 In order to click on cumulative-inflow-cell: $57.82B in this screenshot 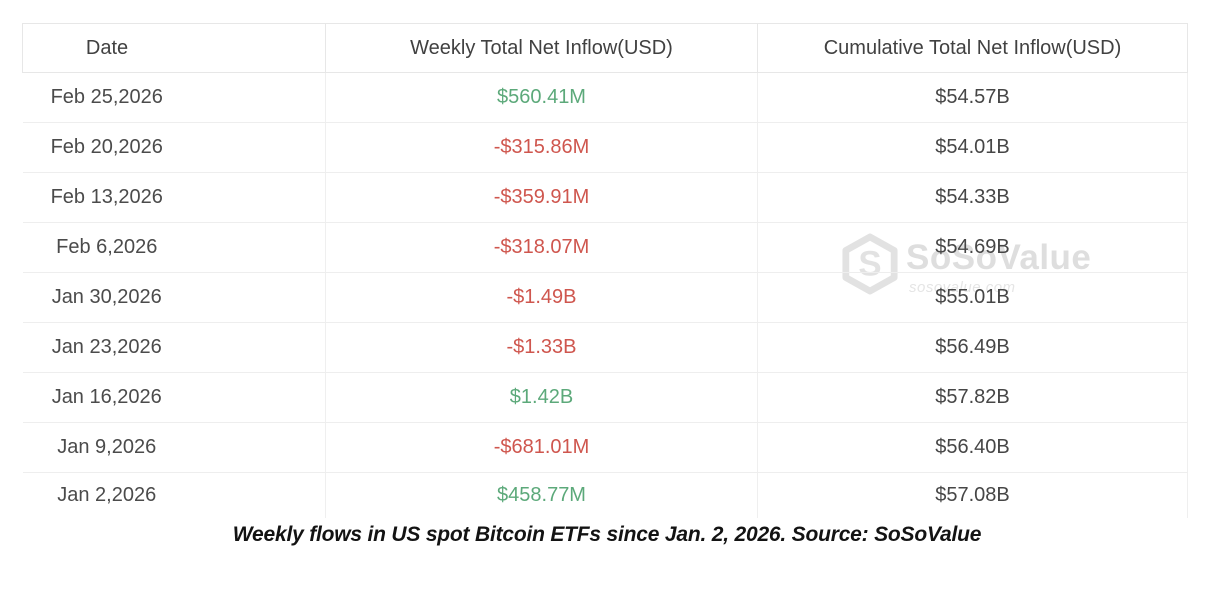, I will do `click(972, 397)`.